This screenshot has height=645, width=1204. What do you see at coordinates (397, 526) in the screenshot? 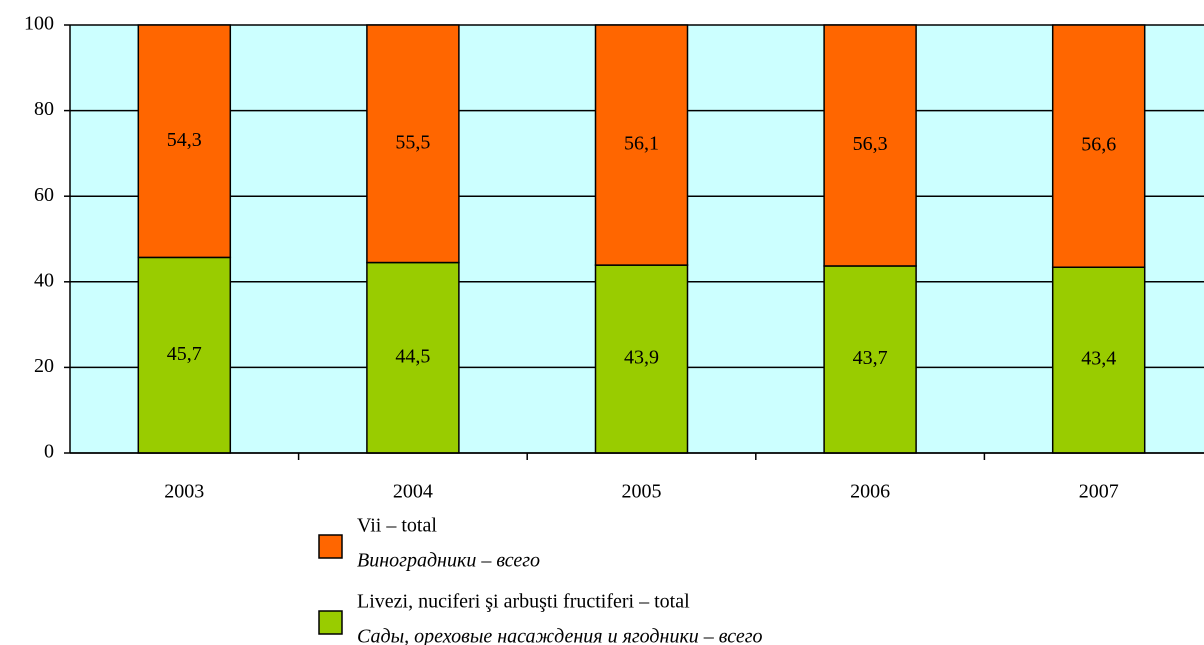
I see `legend-label: Vii – total` at bounding box center [397, 526].